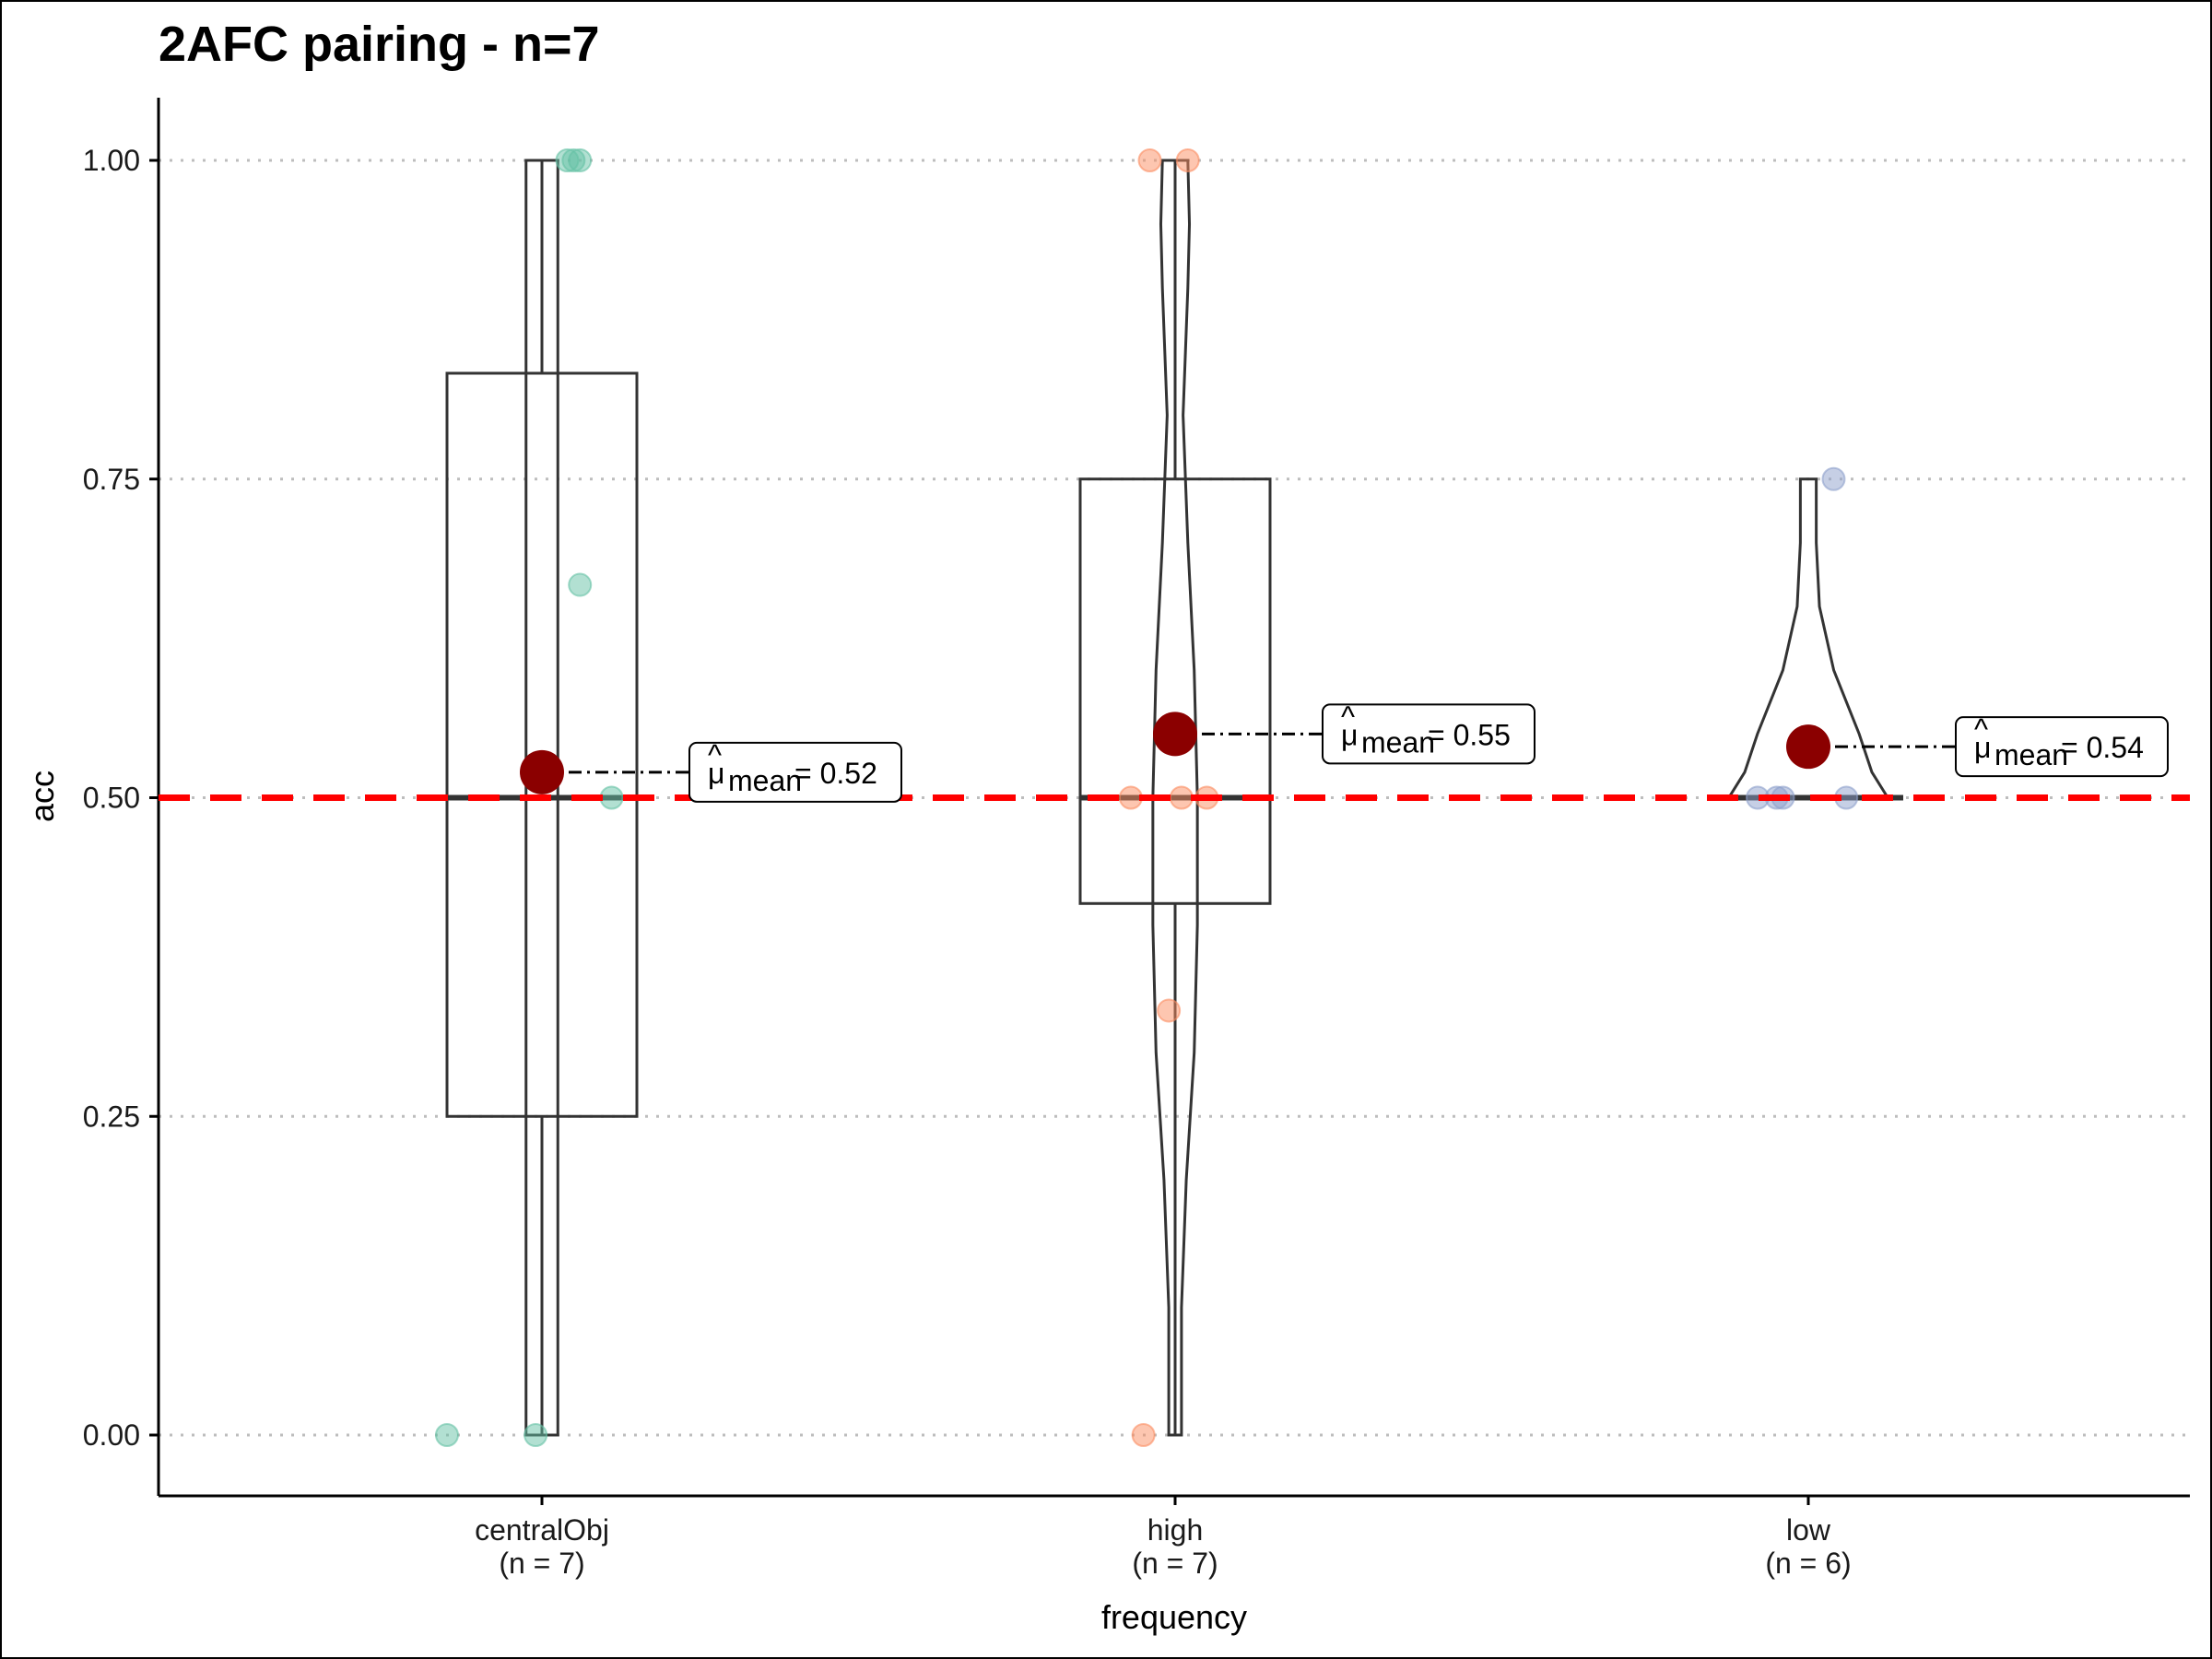 This screenshot has width=2212, height=1659. Describe the element at coordinates (379, 44) in the screenshot. I see `chart-title: 2AFC pairing - n=7` at that location.